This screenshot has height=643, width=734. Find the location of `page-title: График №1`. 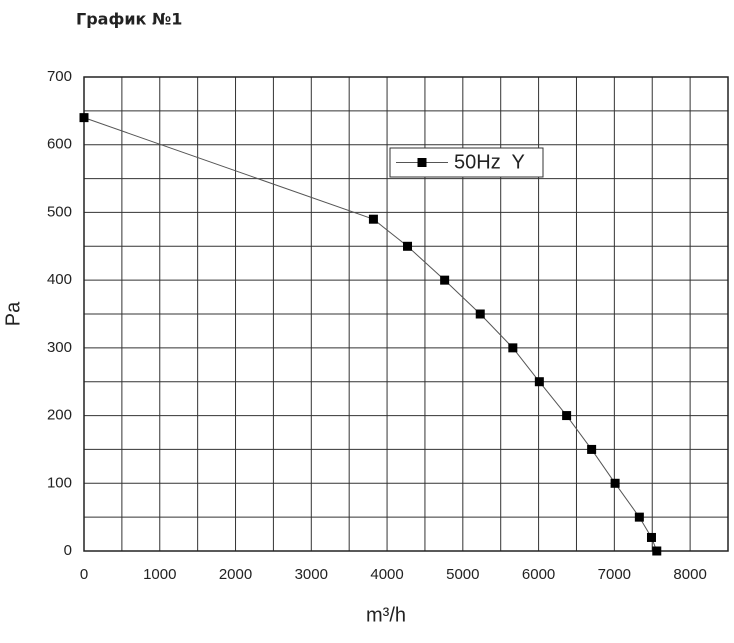

page-title: График №1 is located at coordinates (129, 19).